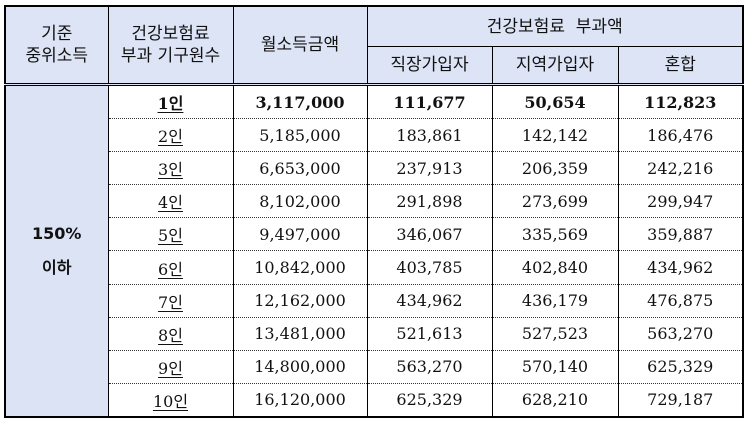  I want to click on table-row: 6인 10,842,000 403,785 402,840 434,962, so click(374, 267).